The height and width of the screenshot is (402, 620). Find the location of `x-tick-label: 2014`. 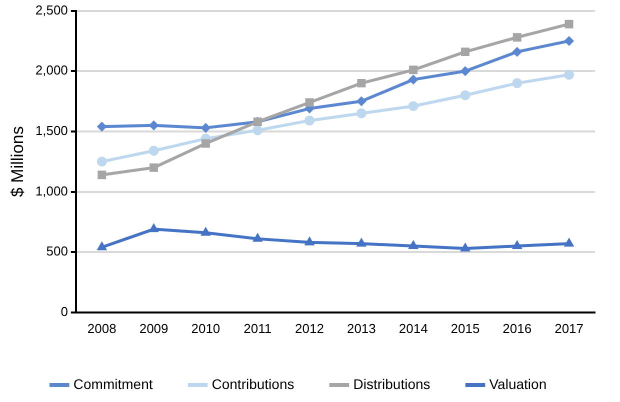

x-tick-label: 2014 is located at coordinates (413, 328).